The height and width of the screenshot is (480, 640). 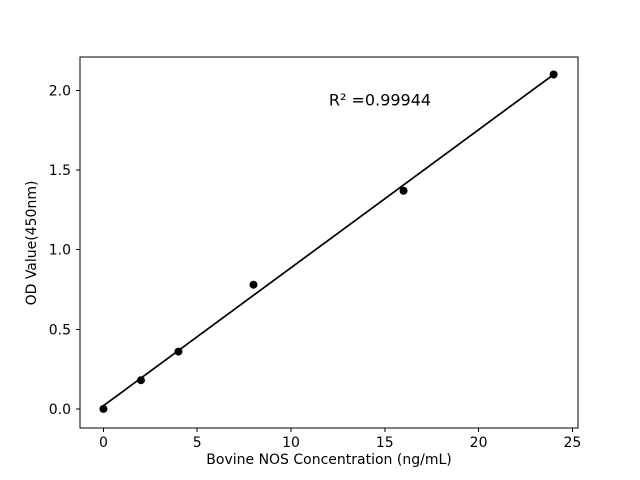 I want to click on y-tick-label: 0.0, so click(x=60, y=410).